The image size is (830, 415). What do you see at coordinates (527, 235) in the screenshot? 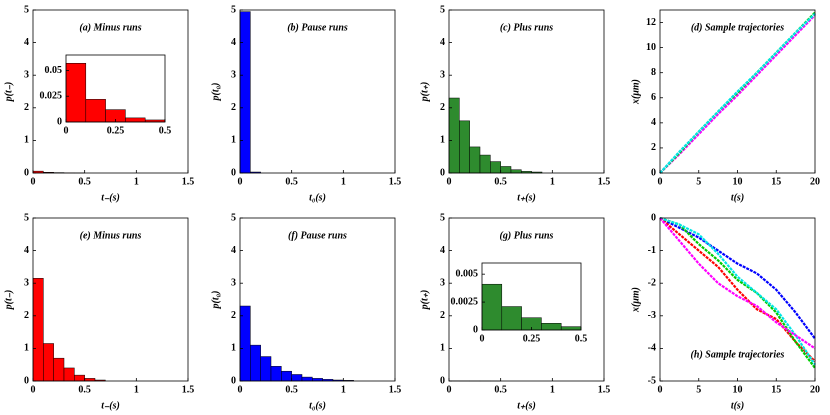
I see `panel-title: (g) Plus runs` at bounding box center [527, 235].